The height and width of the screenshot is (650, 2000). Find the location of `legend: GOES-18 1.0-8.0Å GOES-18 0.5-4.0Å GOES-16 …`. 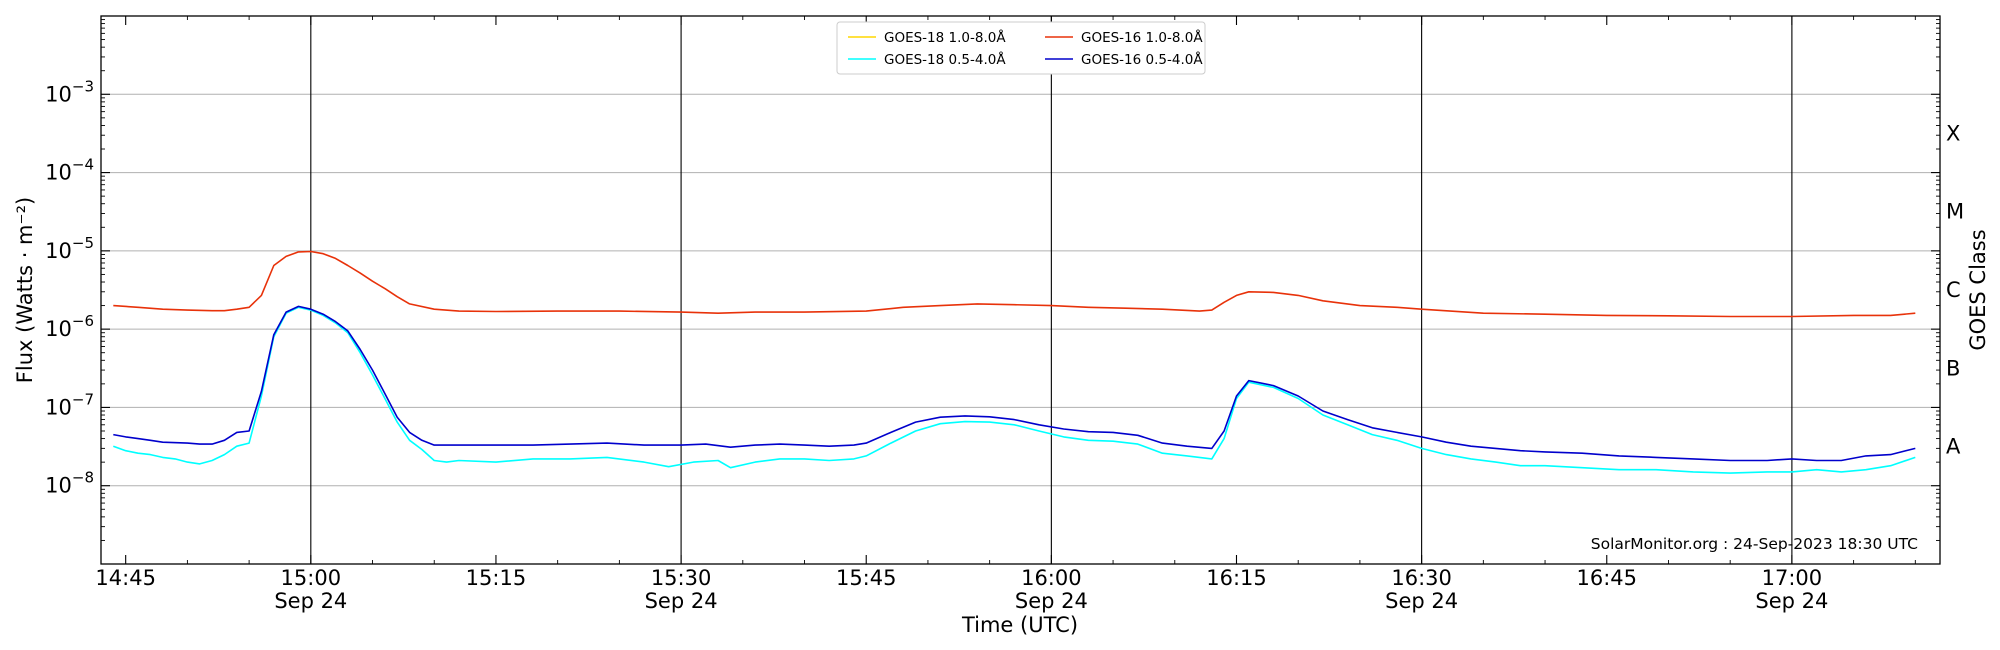

legend: GOES-18 1.0-8.0Å GOES-18 0.5-4.0Å GOES-16 … is located at coordinates (1021, 48).